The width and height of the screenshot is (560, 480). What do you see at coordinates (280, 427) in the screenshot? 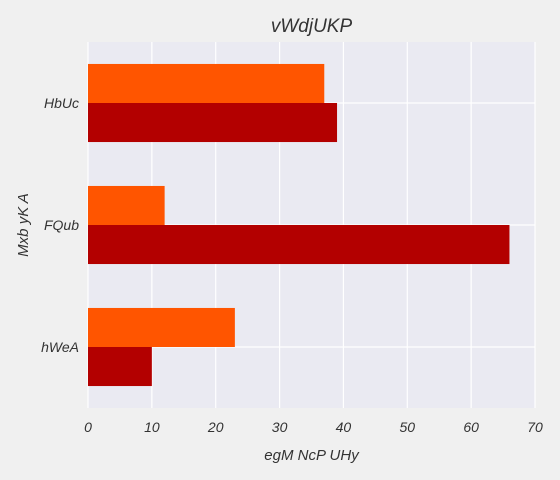
I see `x-tick-label: 30` at bounding box center [280, 427].